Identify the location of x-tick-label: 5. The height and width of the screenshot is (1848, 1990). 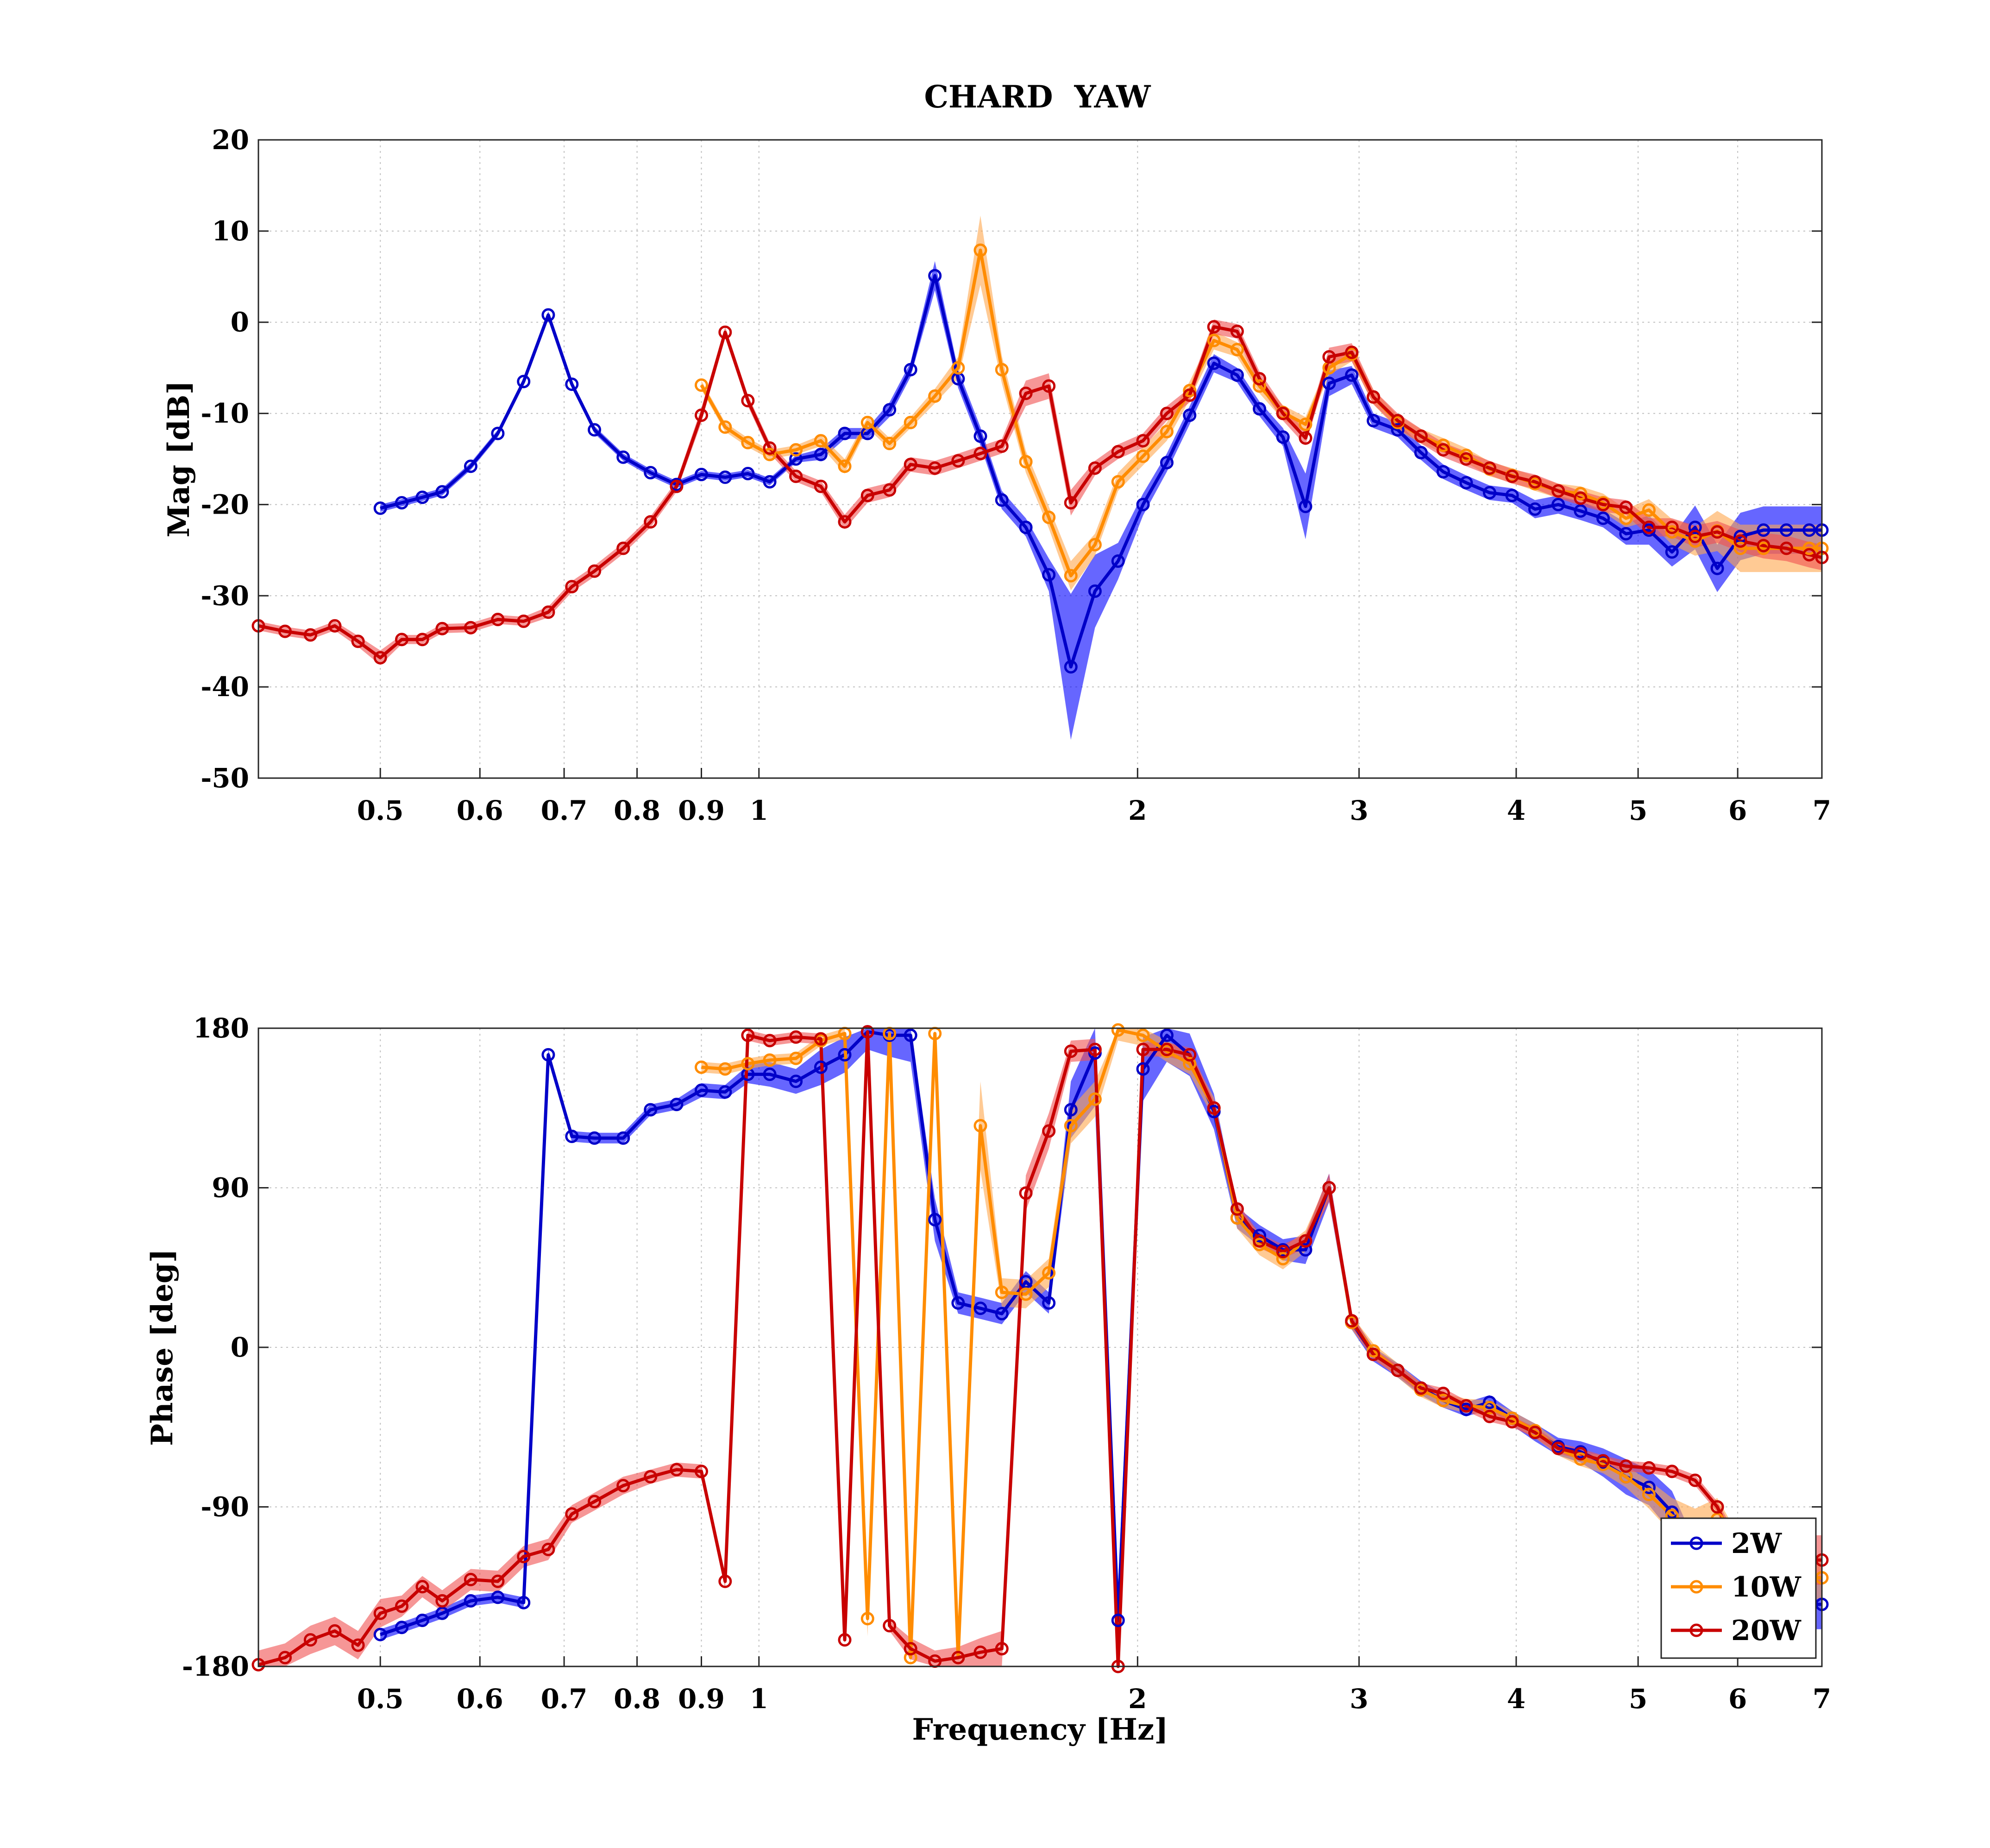
(1638, 1699).